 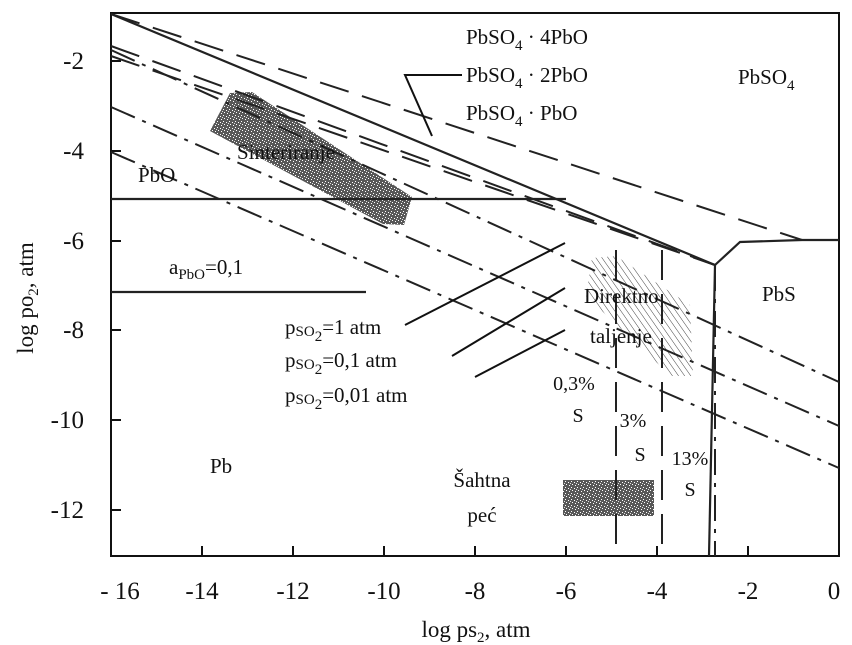 I want to click on x-tick-marks, so click(x=475, y=551).